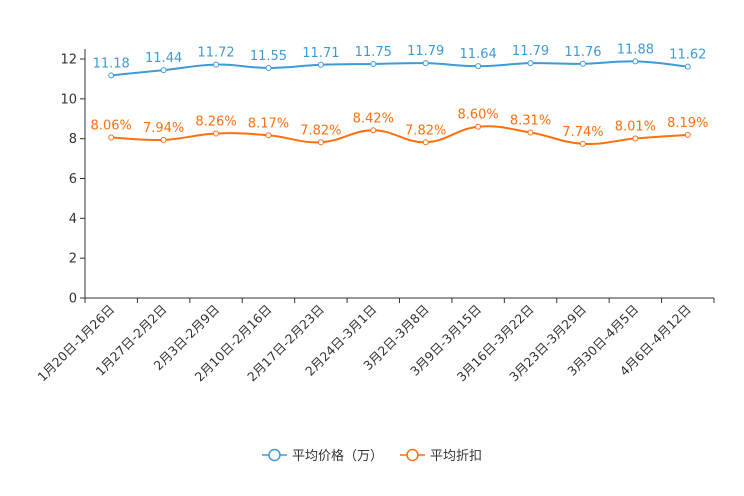 This screenshot has height=496, width=744. Describe the element at coordinates (73, 139) in the screenshot. I see `y-tick-label: 8` at that location.